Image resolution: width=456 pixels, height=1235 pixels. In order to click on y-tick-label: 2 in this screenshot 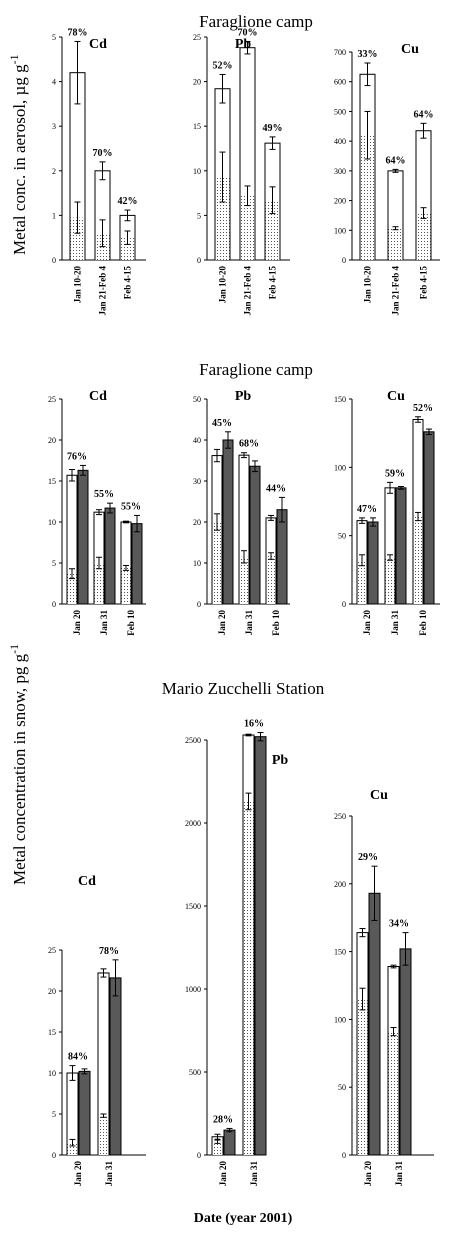, I will do `click(54, 171)`.